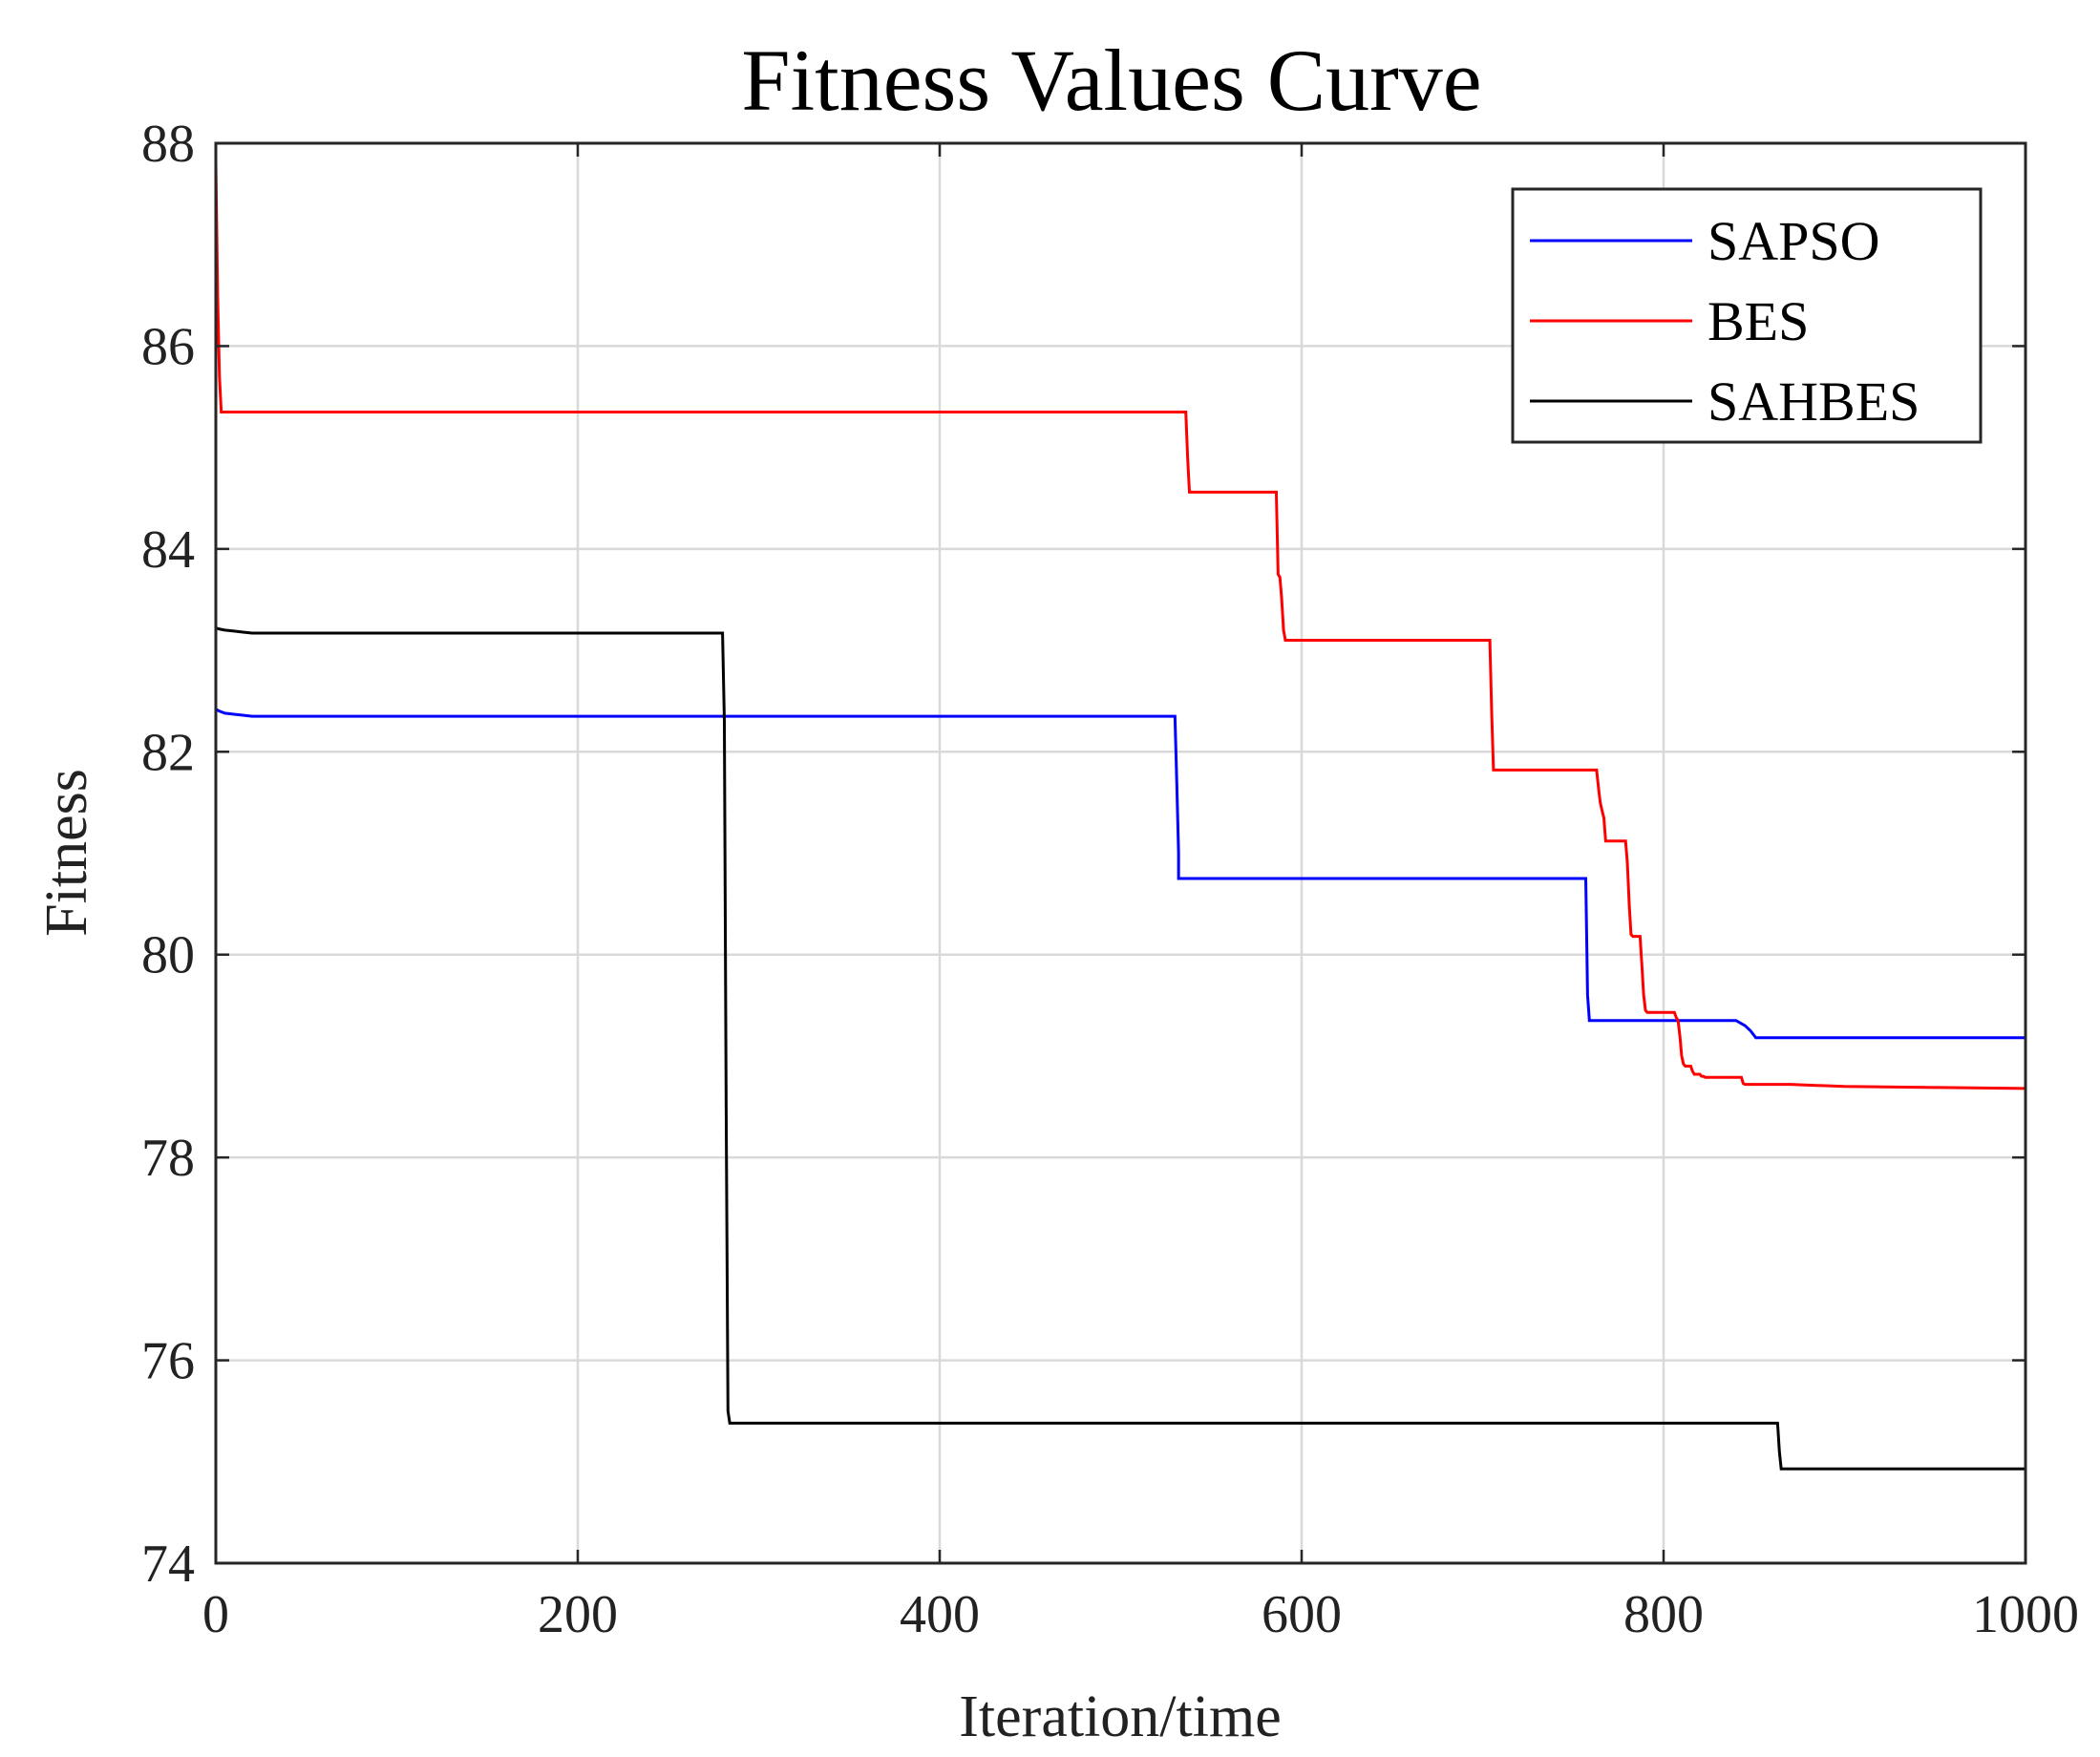  I want to click on y-tick-label: 84, so click(168, 550).